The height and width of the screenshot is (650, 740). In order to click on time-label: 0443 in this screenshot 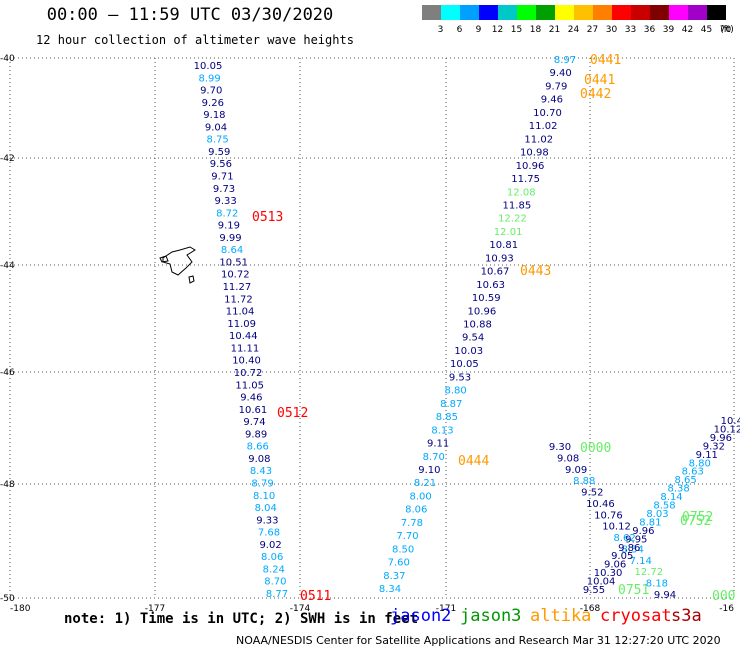, I will do `click(535, 271)`.